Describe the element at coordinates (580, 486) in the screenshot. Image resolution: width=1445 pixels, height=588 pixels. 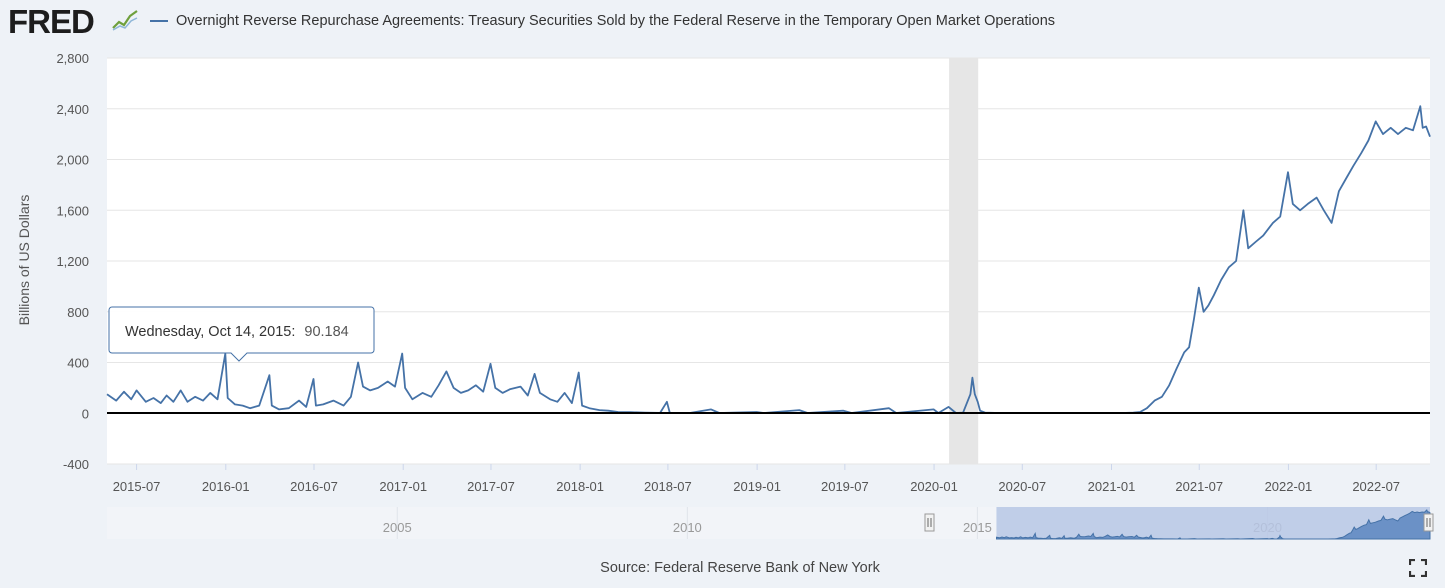
I see `x-tick-label: 2018-01` at that location.